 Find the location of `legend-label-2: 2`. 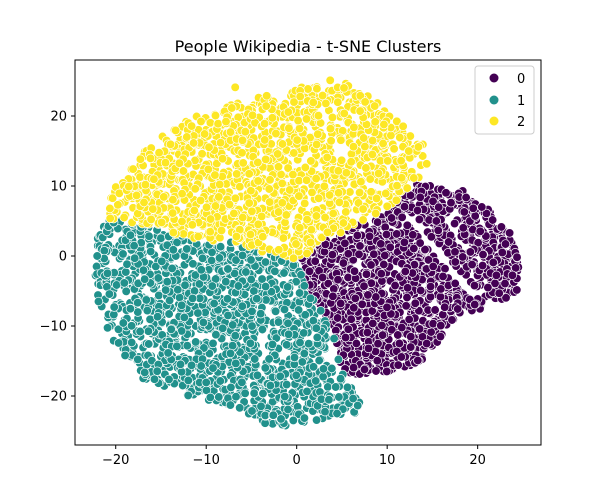

legend-label-2: 2 is located at coordinates (521, 122).